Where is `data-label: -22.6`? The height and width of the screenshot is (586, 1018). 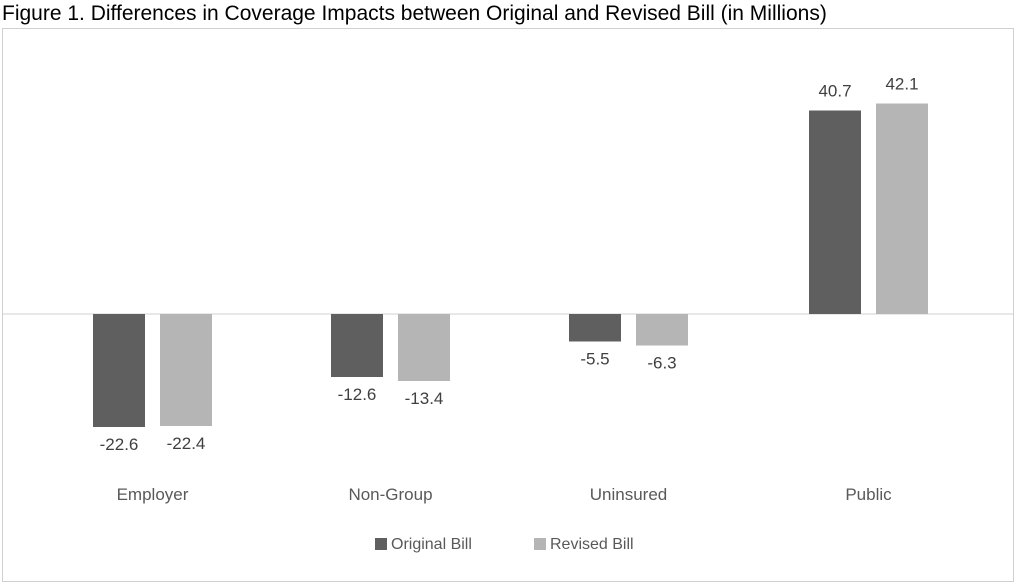
data-label: -22.6 is located at coordinates (119, 444).